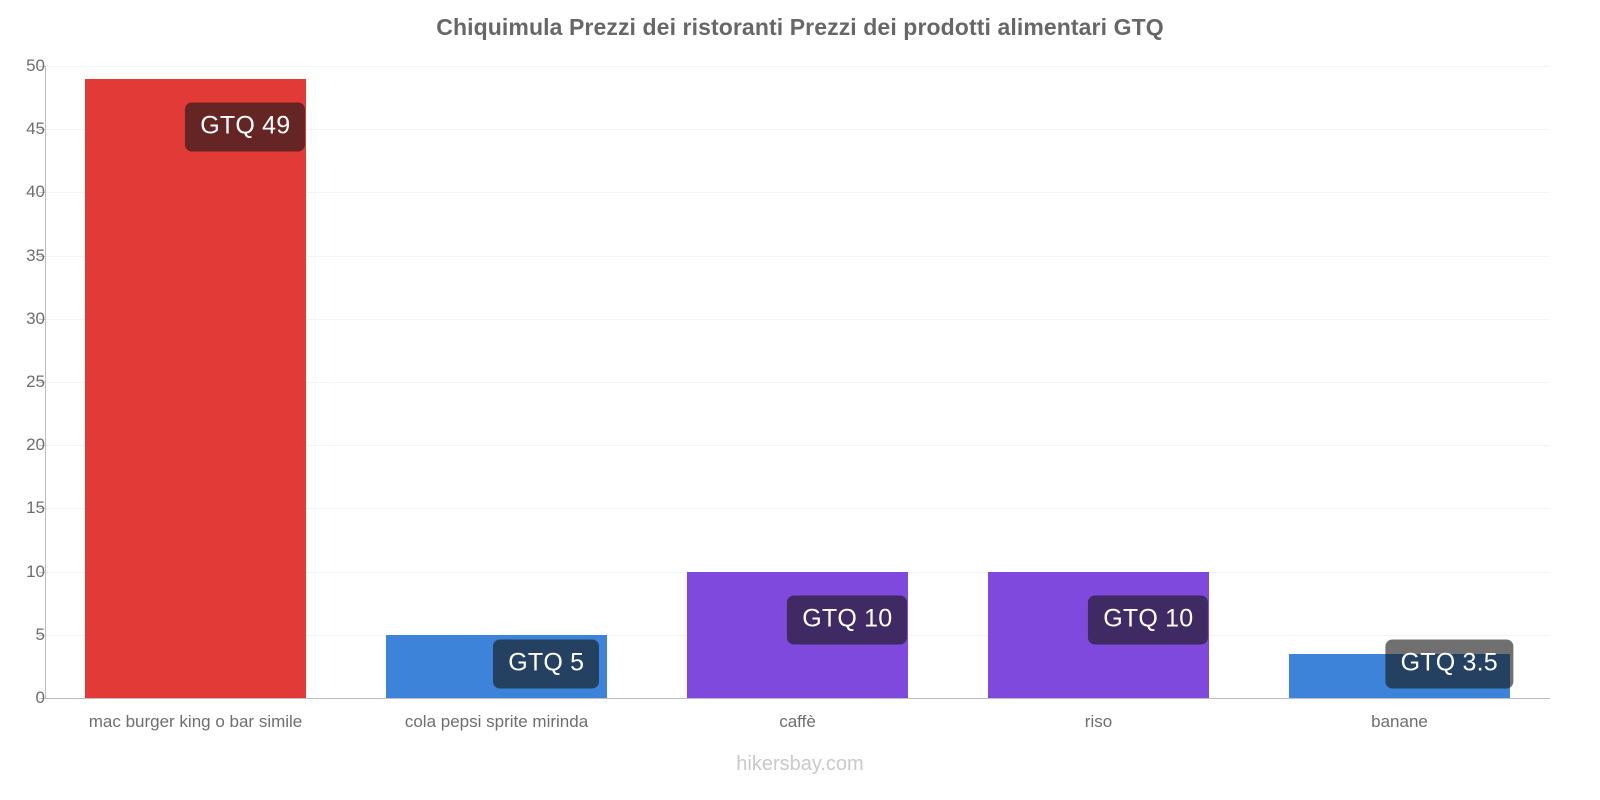 Image resolution: width=1600 pixels, height=800 pixels. Describe the element at coordinates (797, 698) in the screenshot. I see `x-axis-line` at that location.